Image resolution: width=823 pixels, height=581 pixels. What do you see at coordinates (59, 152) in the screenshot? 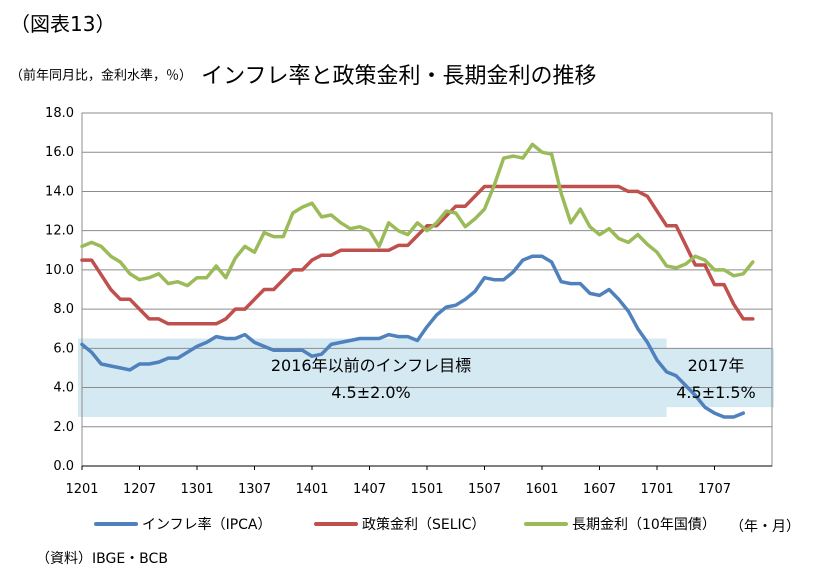
I see `y-tick-label: 16.0` at bounding box center [59, 152].